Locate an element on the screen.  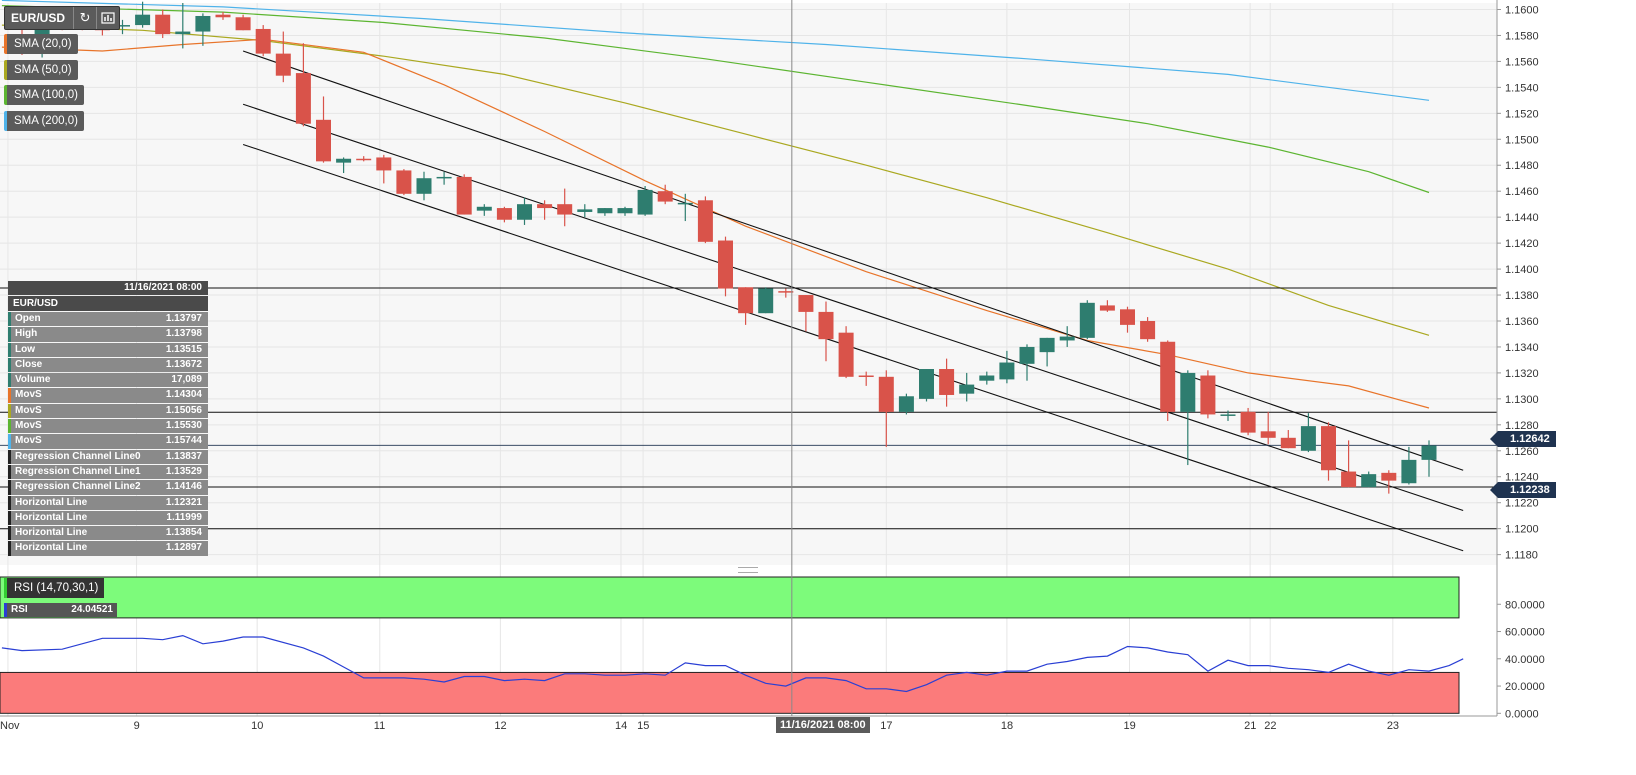
last-price-tag: 1.12642 is located at coordinates (1523, 439).